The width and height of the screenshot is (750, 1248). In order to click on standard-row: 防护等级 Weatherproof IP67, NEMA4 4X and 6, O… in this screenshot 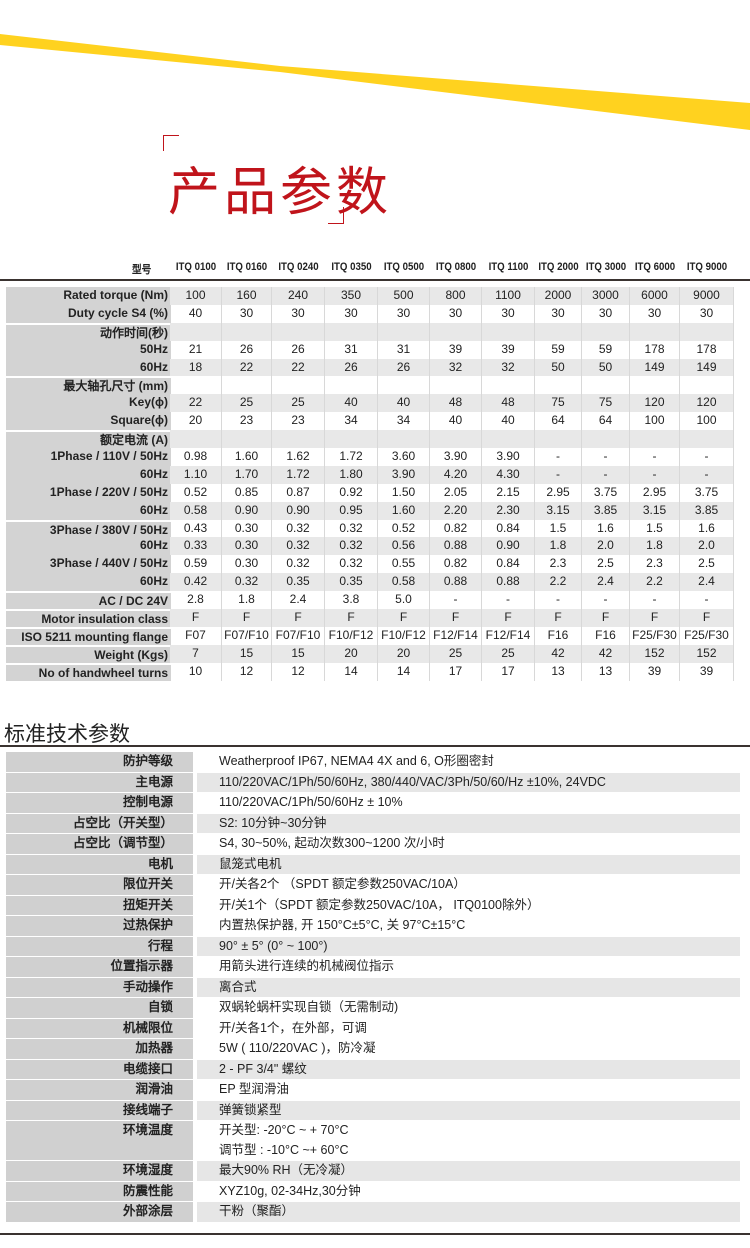, I will do `click(373, 762)`.